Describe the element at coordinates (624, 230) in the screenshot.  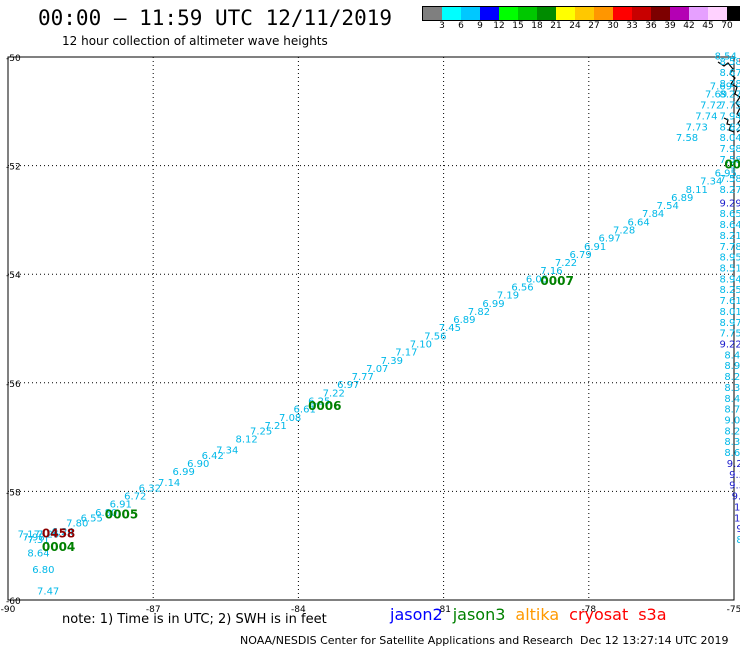
I see `swh-value-label: 7.28` at that location.